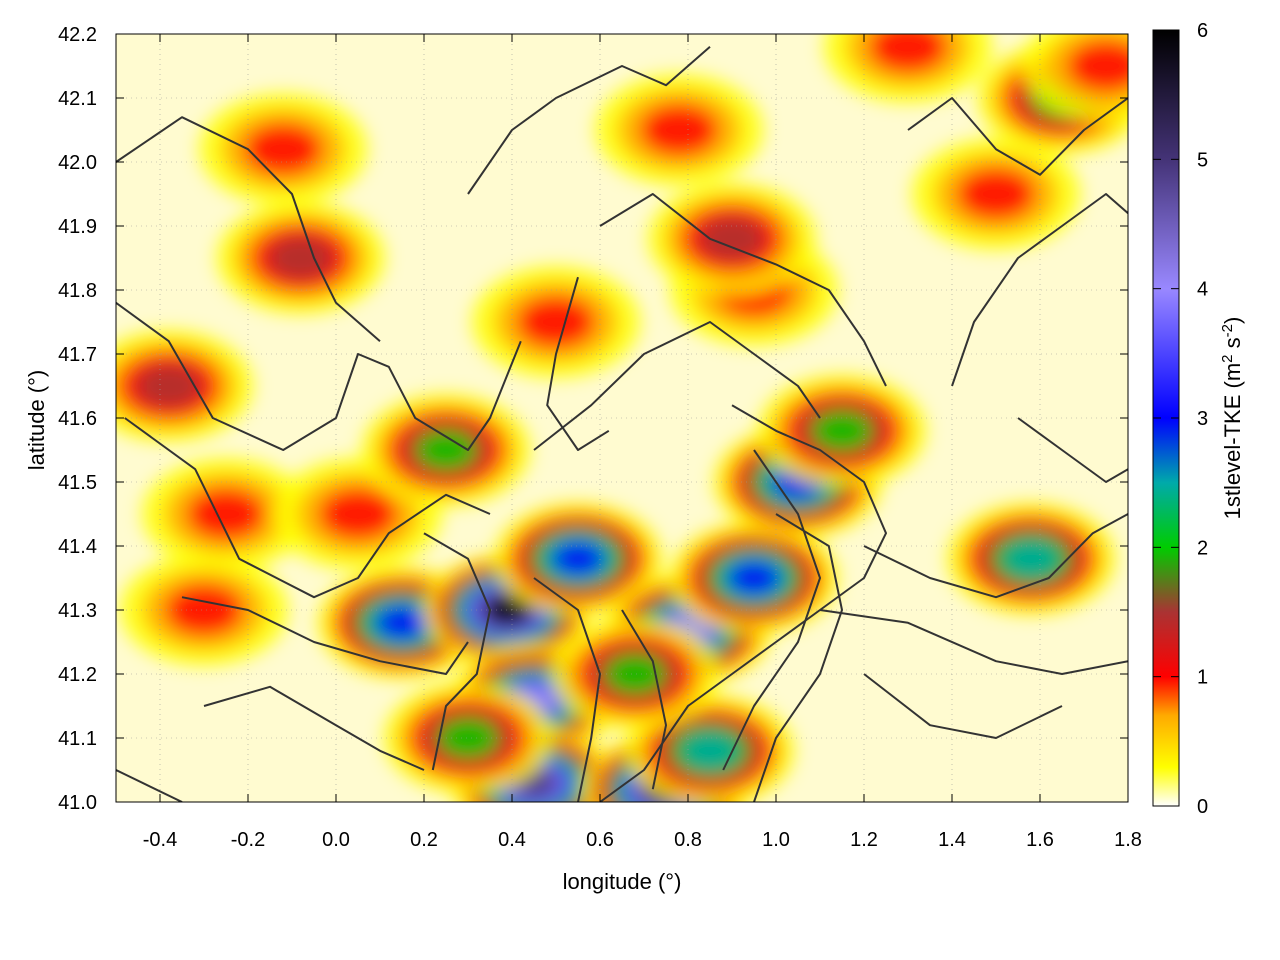 The image size is (1280, 960). What do you see at coordinates (77, 227) in the screenshot?
I see `y-tick-label-9: 41.9` at bounding box center [77, 227].